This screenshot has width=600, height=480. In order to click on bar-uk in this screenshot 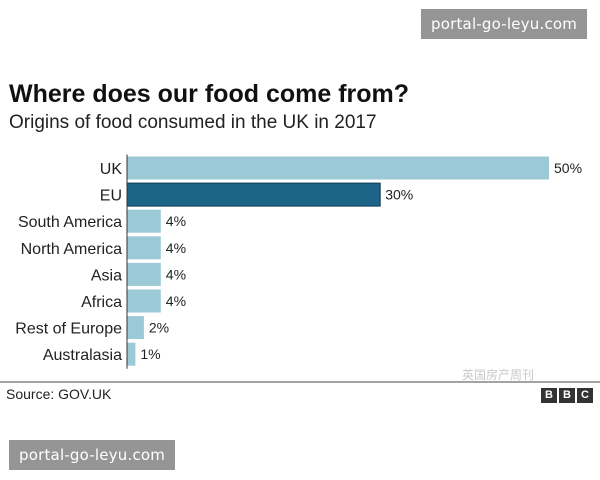, I will do `click(338, 168)`.